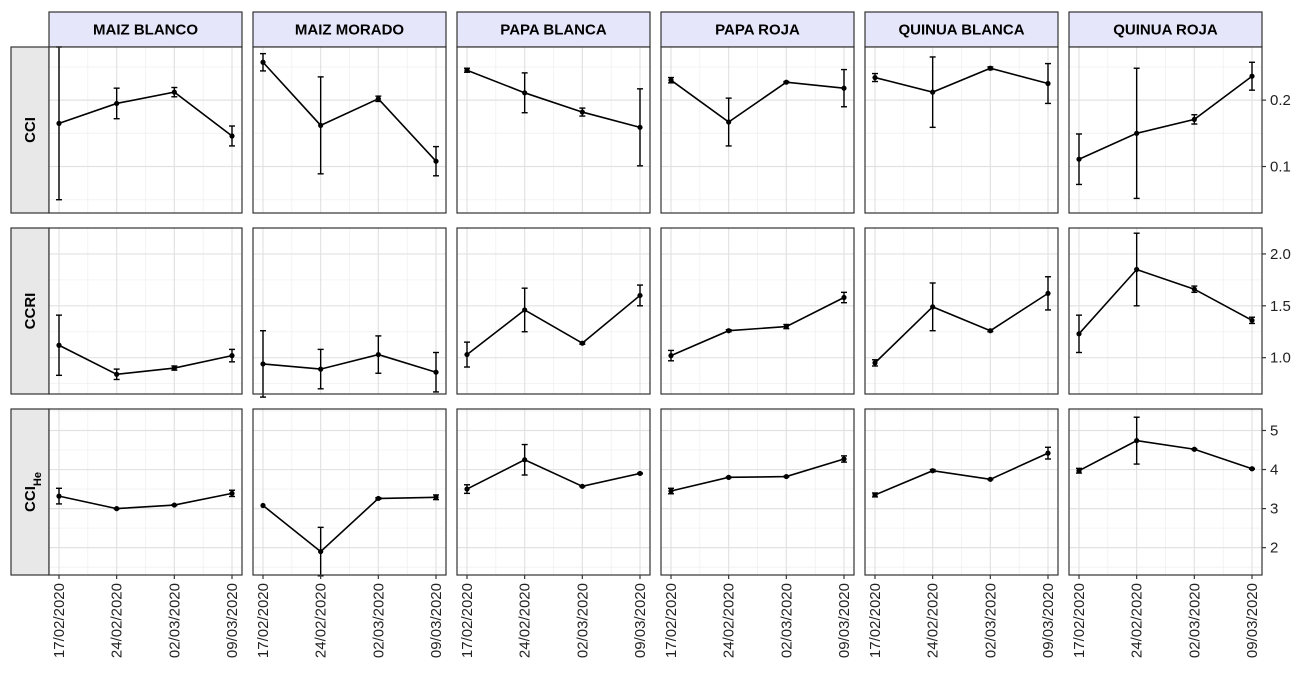  I want to click on column-strip-label: PAPA BLANCA, so click(553, 30).